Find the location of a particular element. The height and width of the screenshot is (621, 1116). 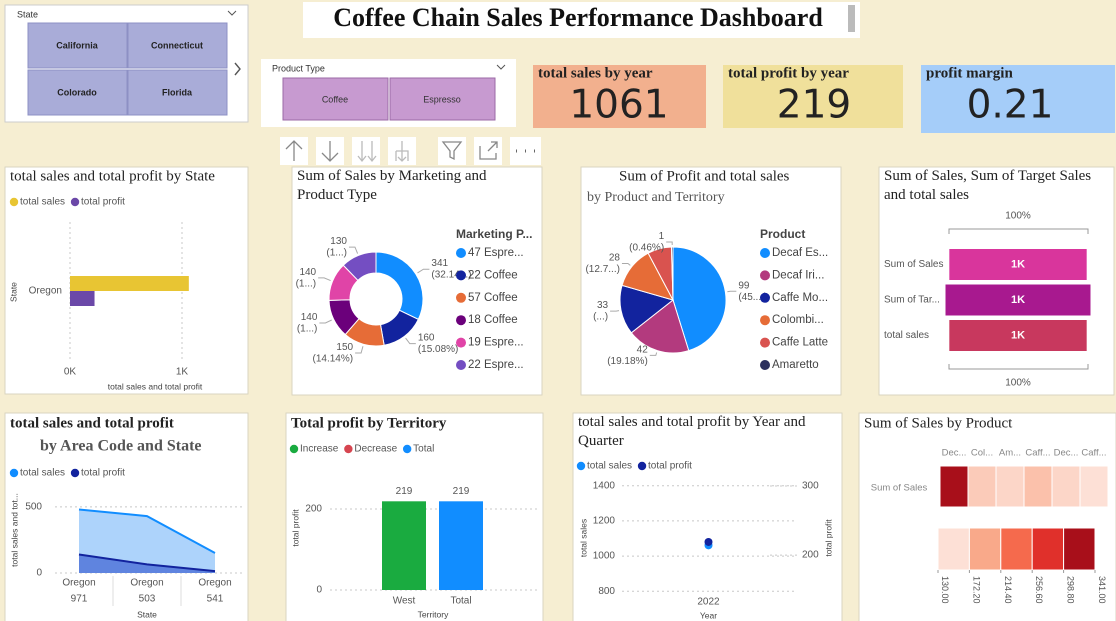

y2-tick-label: 200 is located at coordinates (810, 555).